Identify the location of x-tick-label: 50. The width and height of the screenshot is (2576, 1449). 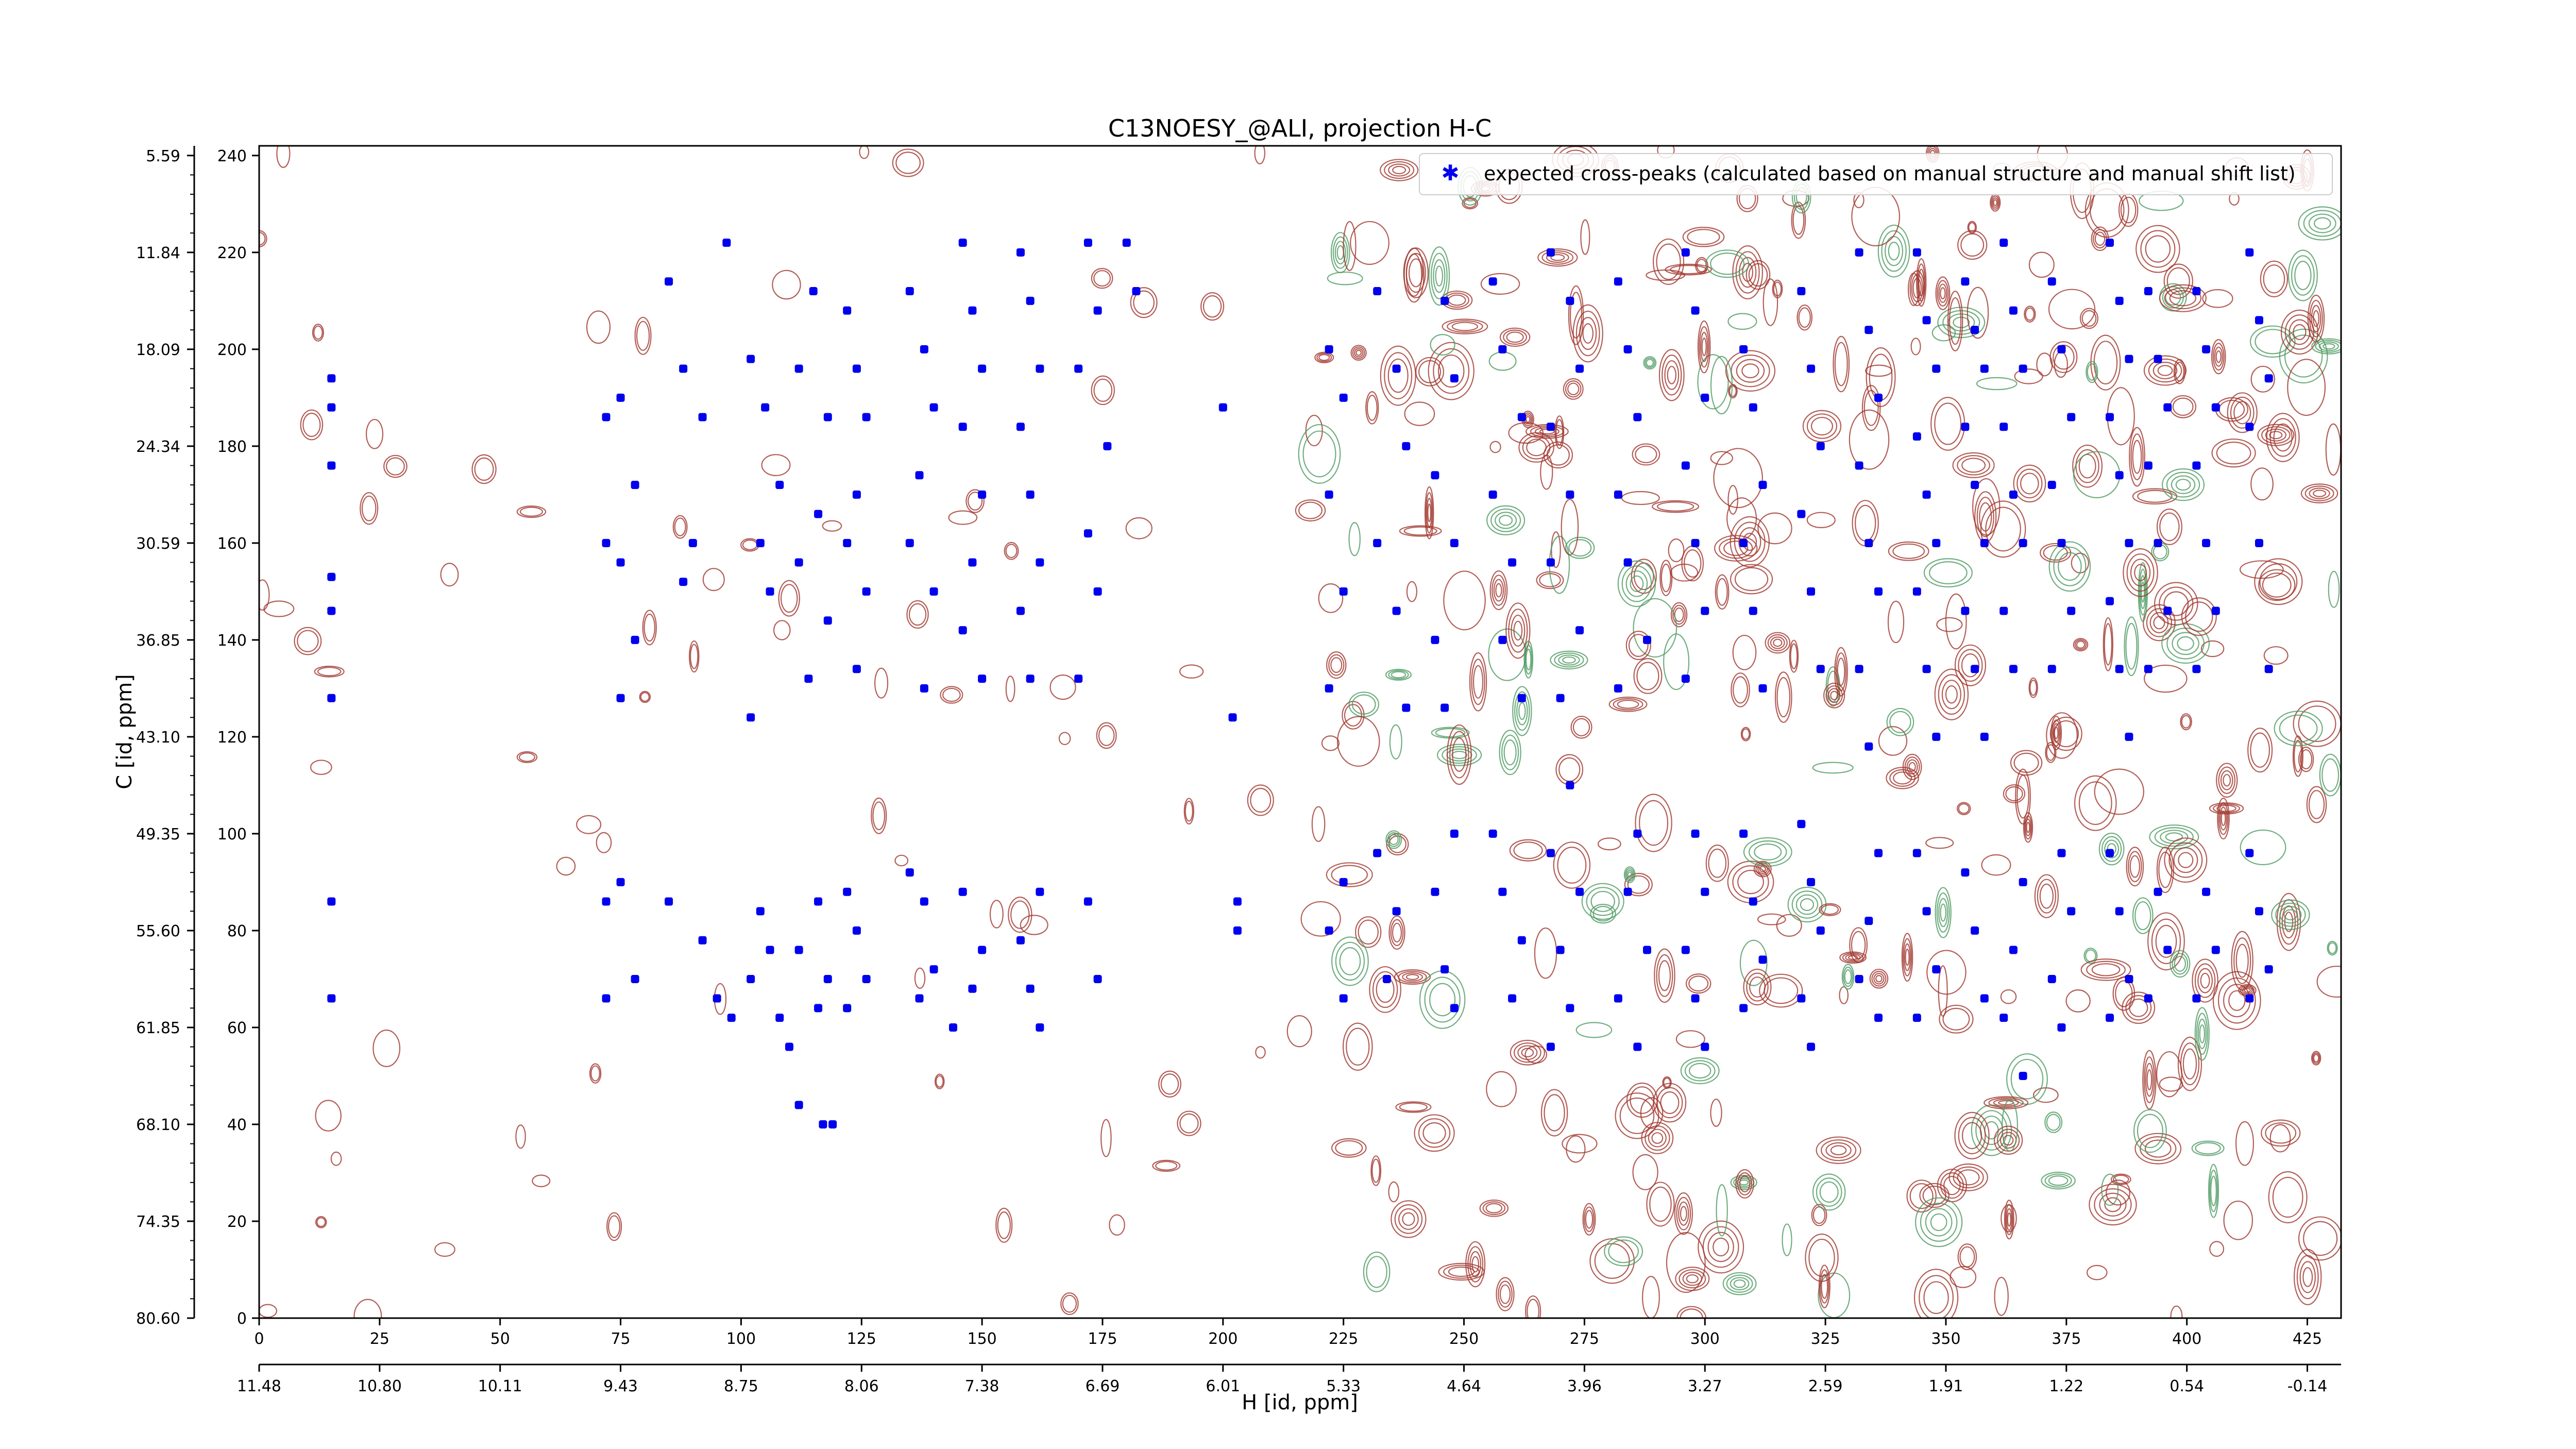
(500, 1339).